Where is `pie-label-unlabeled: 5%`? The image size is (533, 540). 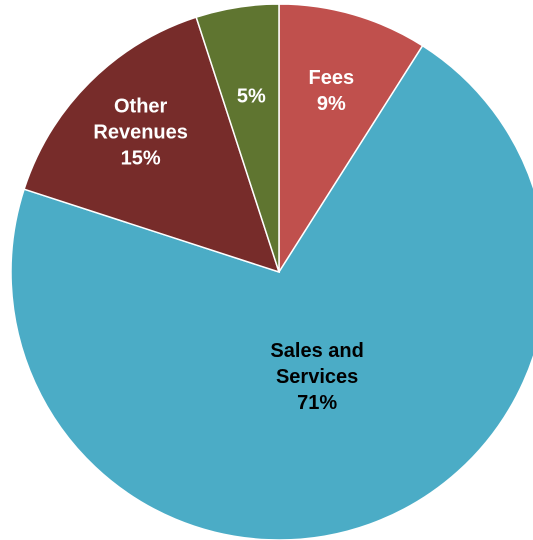 pie-label-unlabeled: 5% is located at coordinates (251, 97).